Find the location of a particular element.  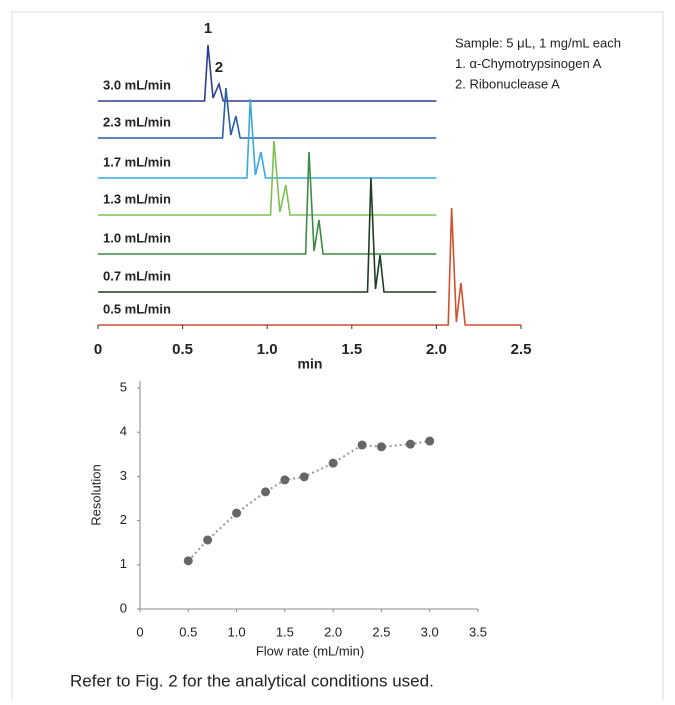

y-tick-label: 5 is located at coordinates (123, 386).